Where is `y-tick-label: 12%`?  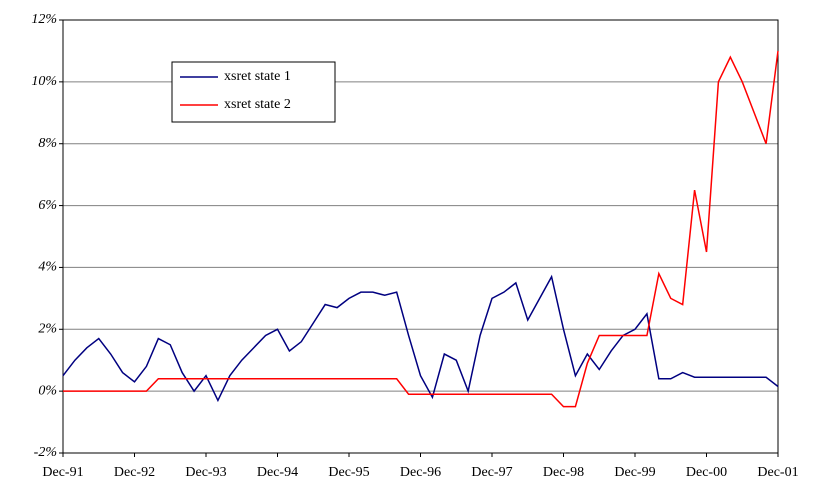 y-tick-label: 12% is located at coordinates (44, 19).